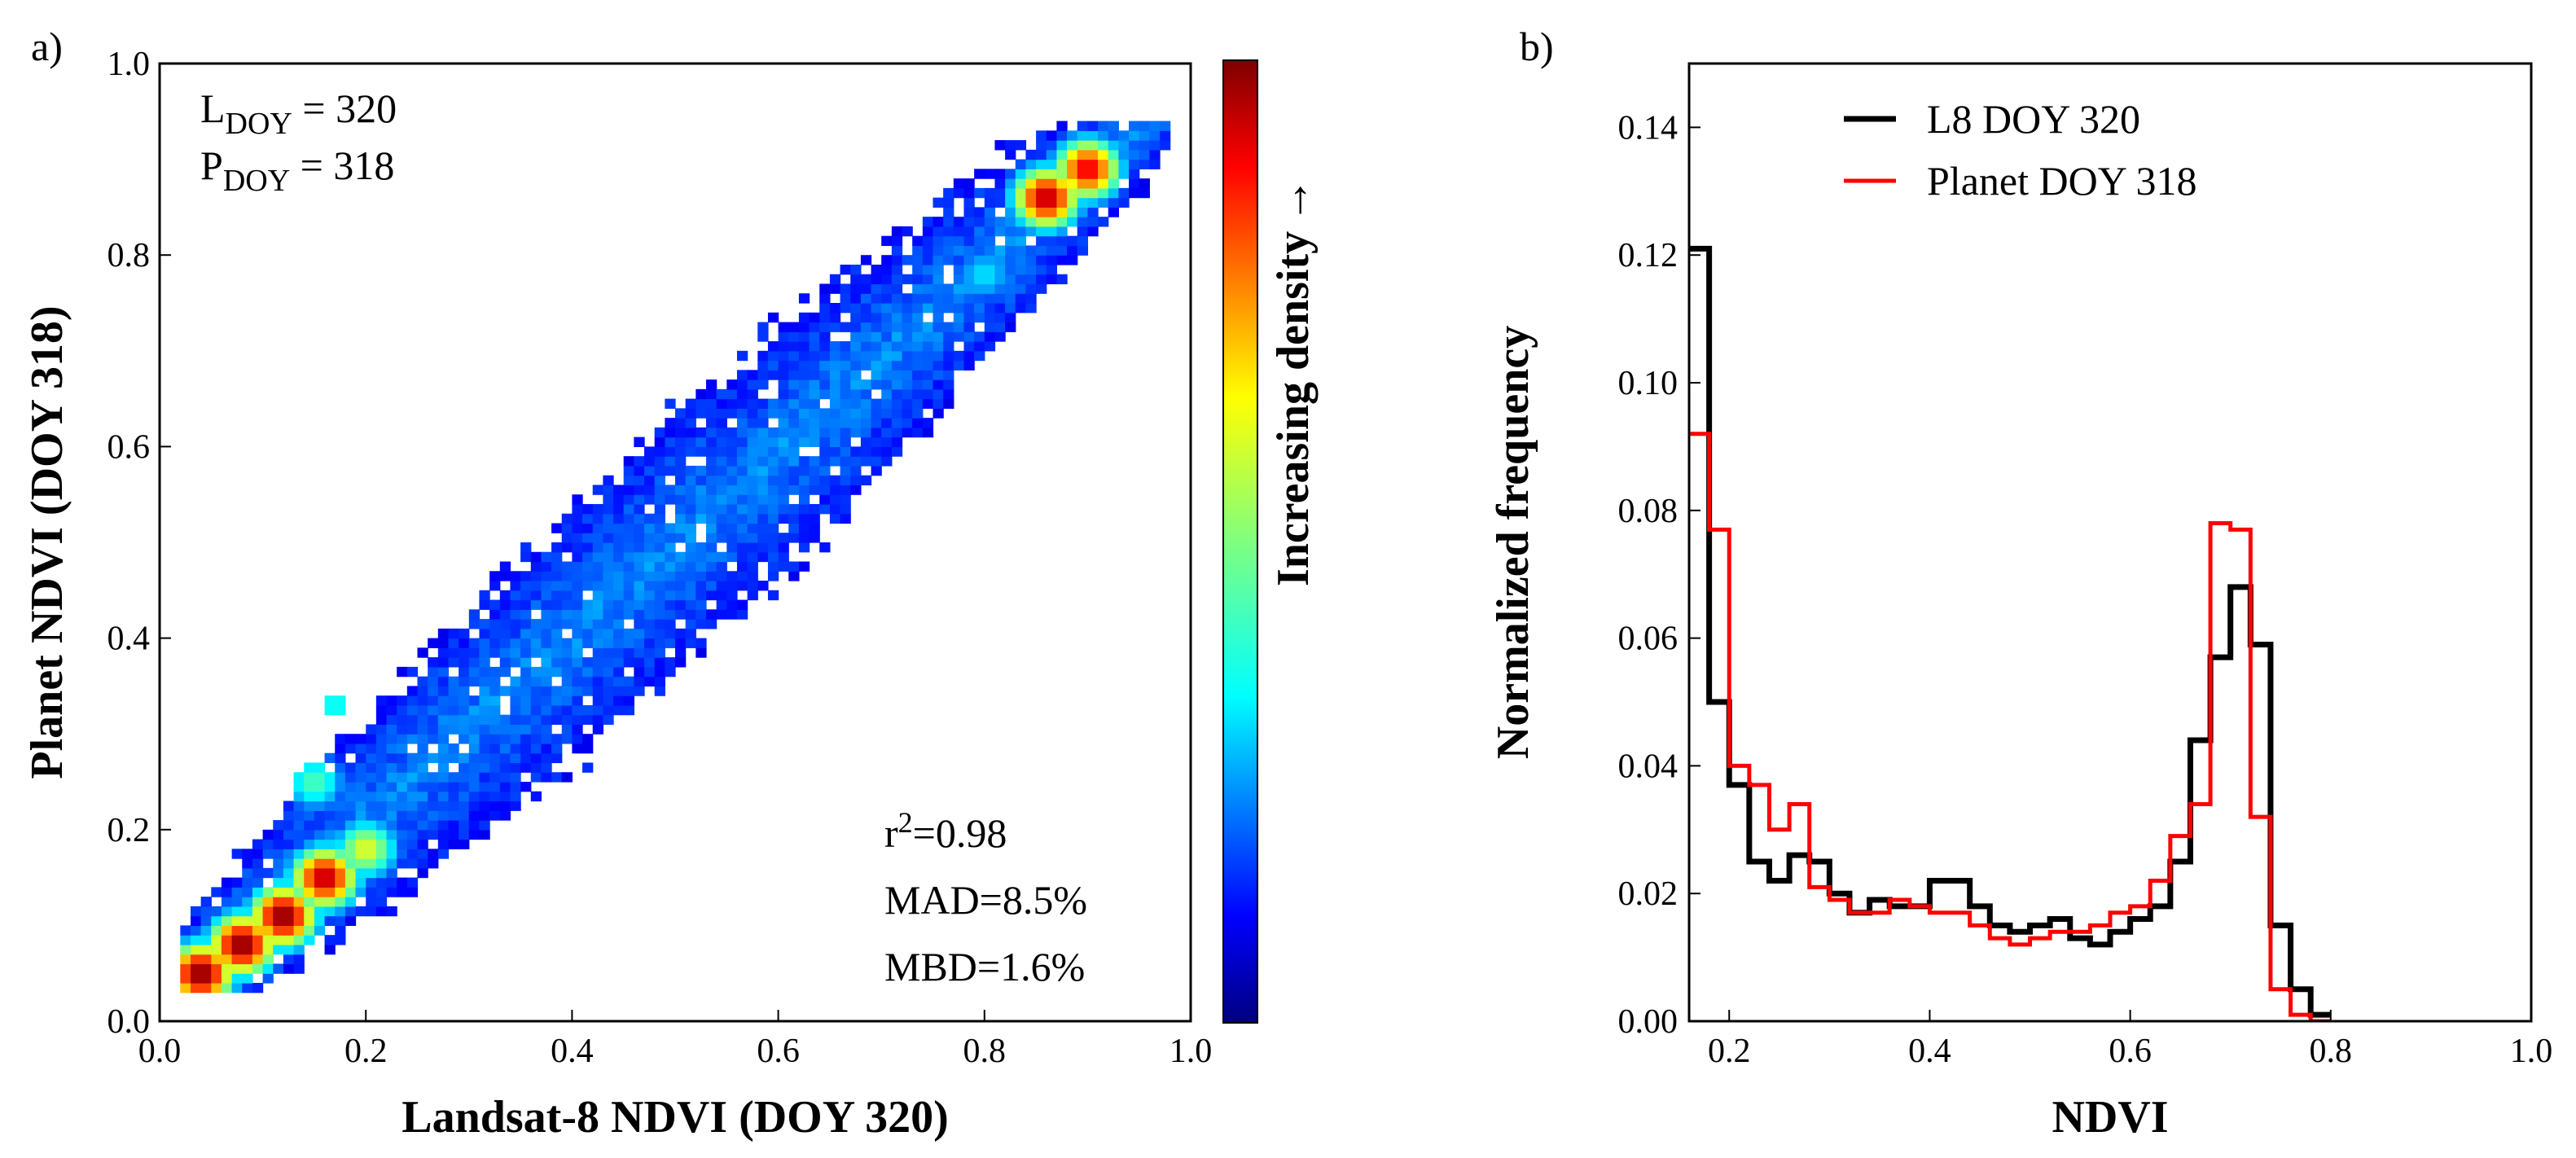  Describe the element at coordinates (2130, 1051) in the screenshot. I see `x-tick-label-b: 0.6` at that location.